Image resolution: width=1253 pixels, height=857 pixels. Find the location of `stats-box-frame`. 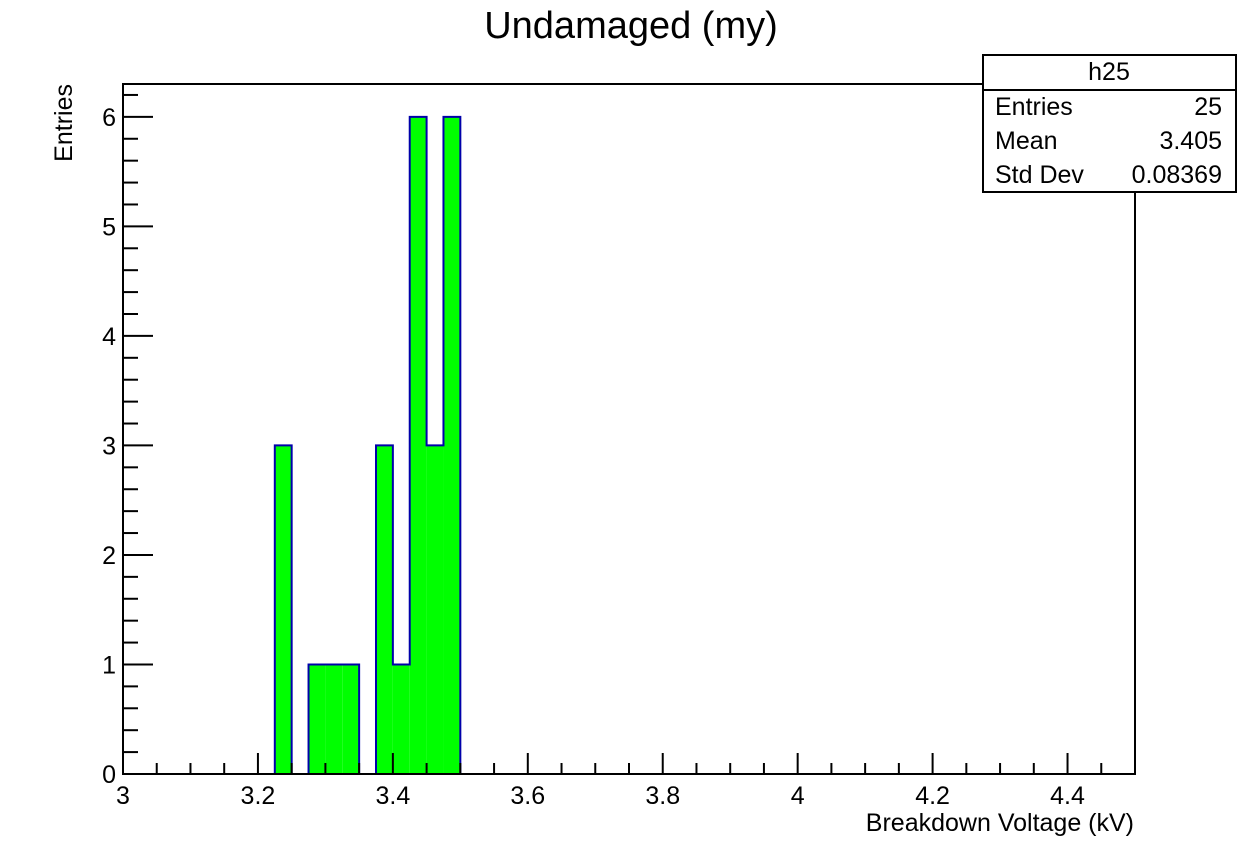

stats-box-frame is located at coordinates (1109, 123).